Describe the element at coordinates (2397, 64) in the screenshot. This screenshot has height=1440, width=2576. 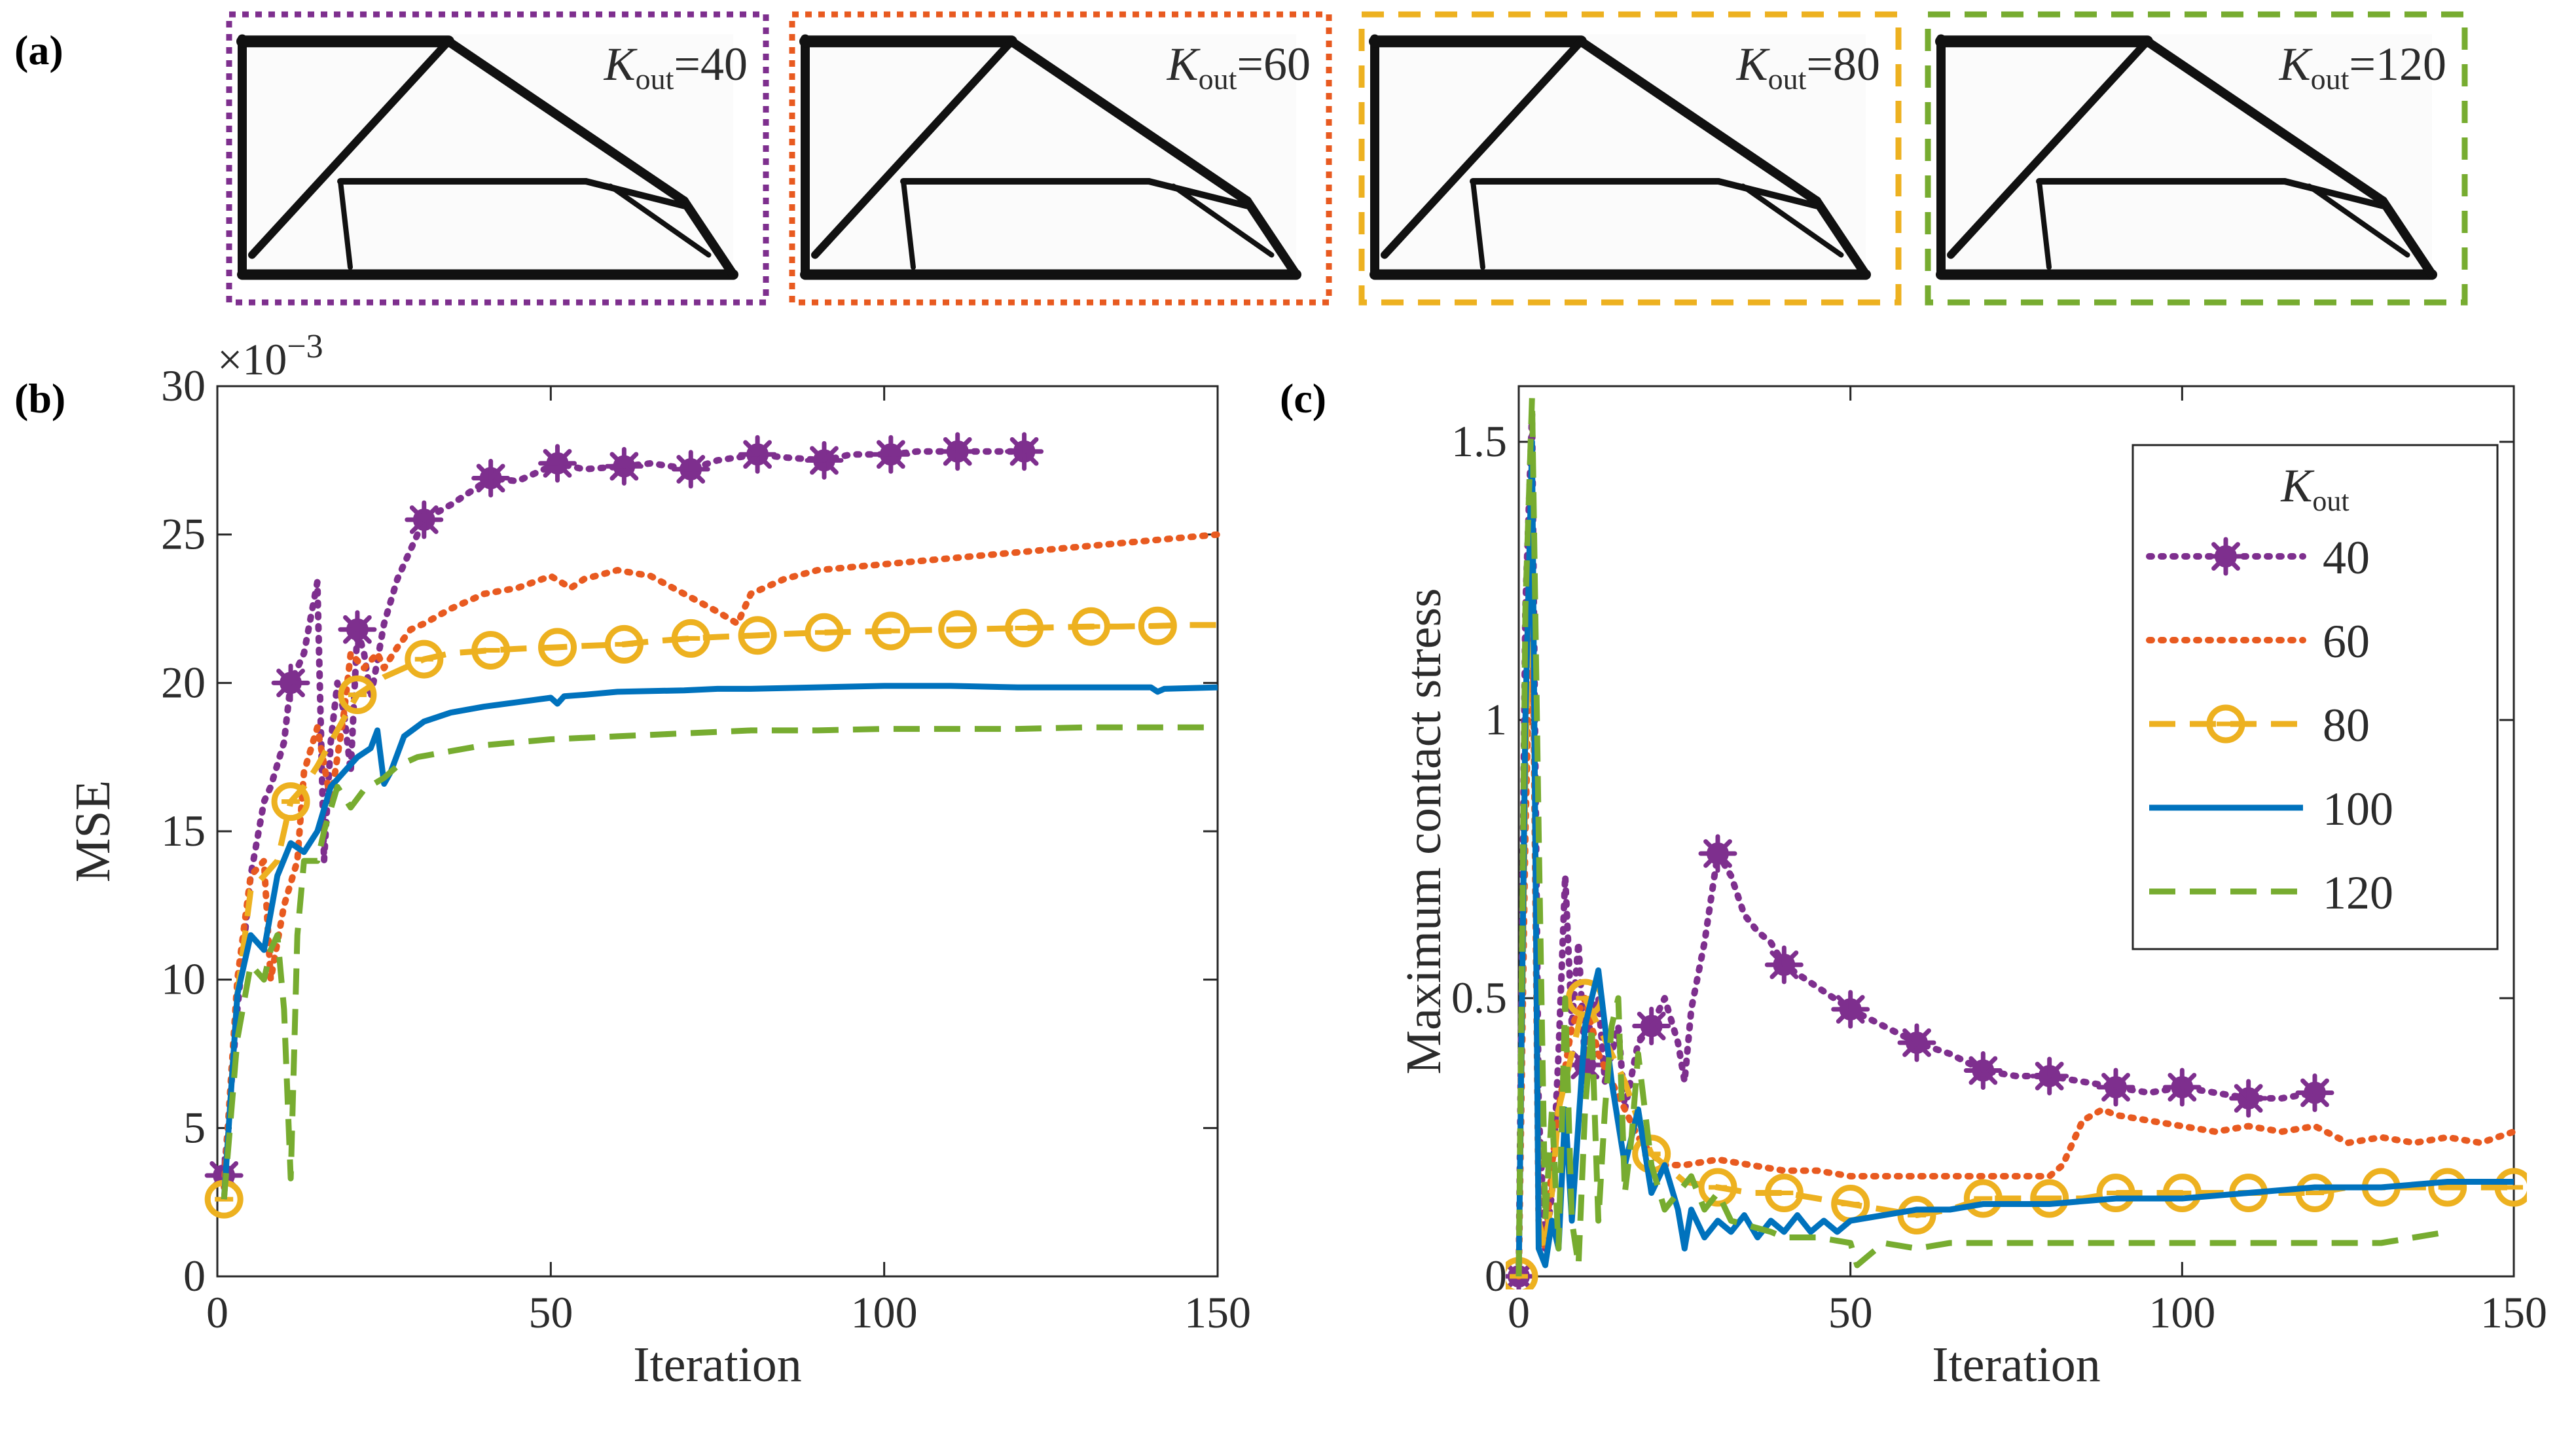
I see `label-value: =120` at that location.